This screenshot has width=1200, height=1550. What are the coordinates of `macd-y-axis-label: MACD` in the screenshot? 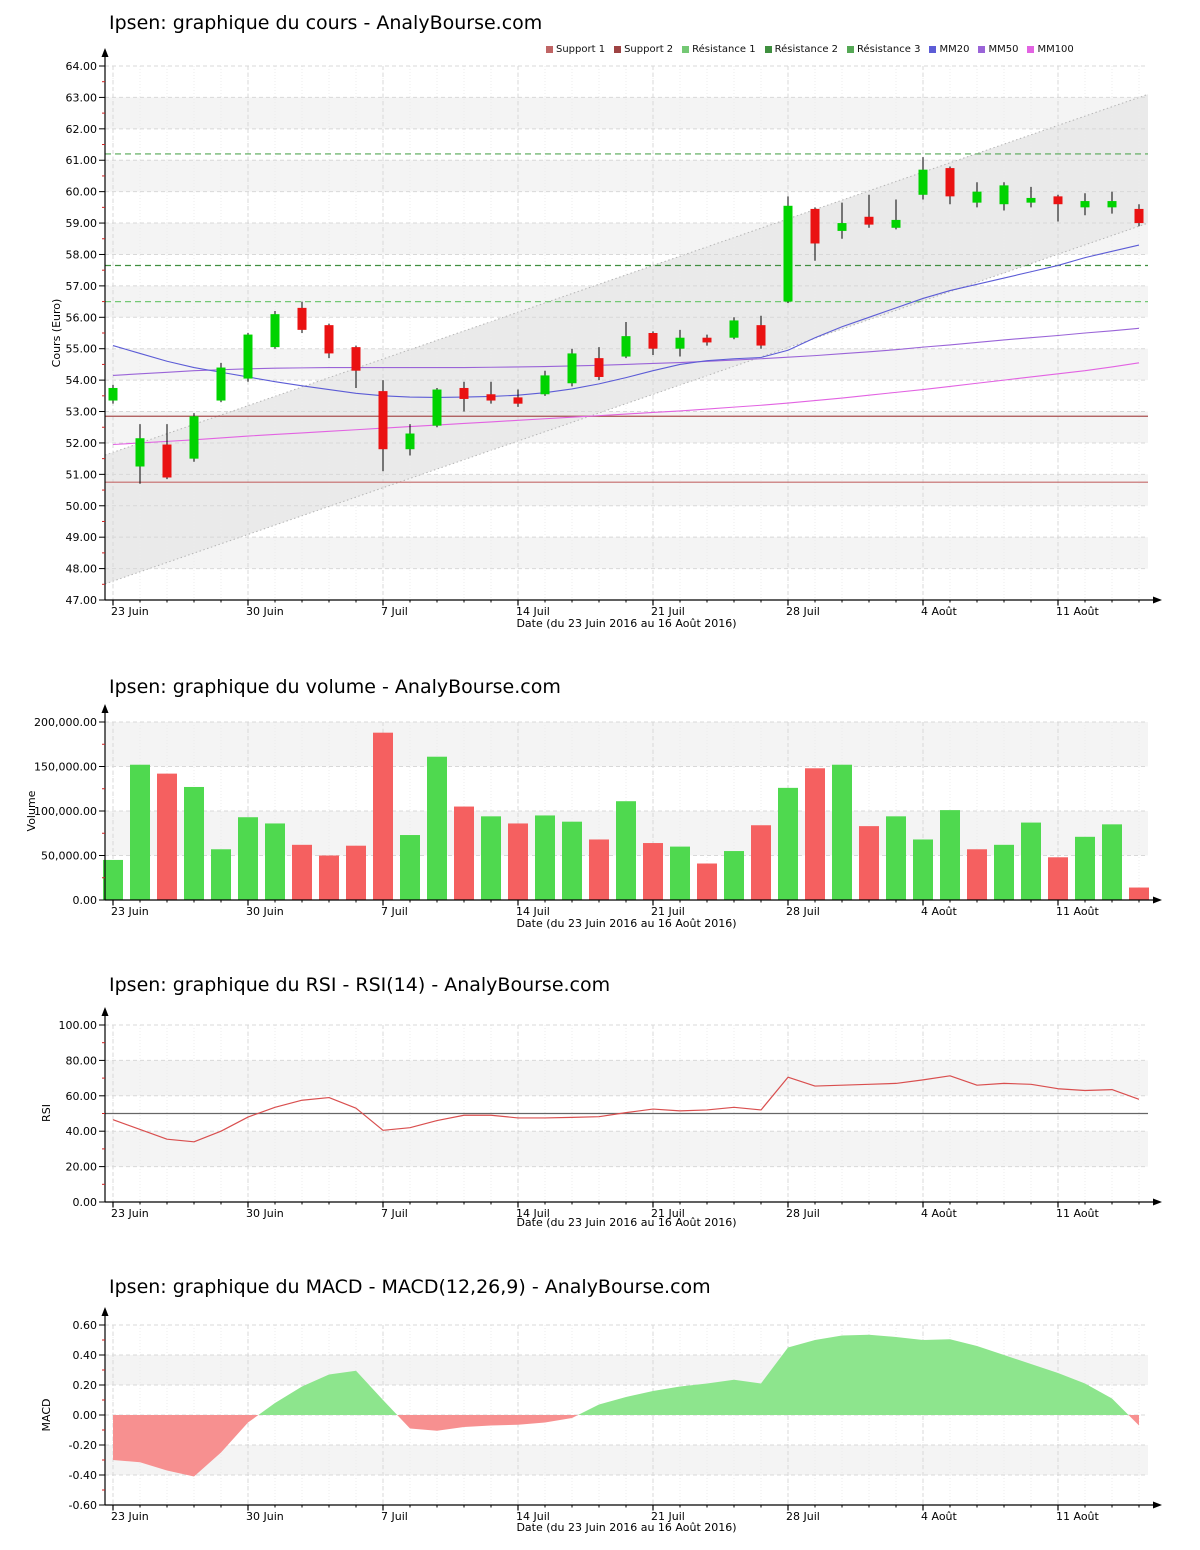 It's located at (46, 1415).